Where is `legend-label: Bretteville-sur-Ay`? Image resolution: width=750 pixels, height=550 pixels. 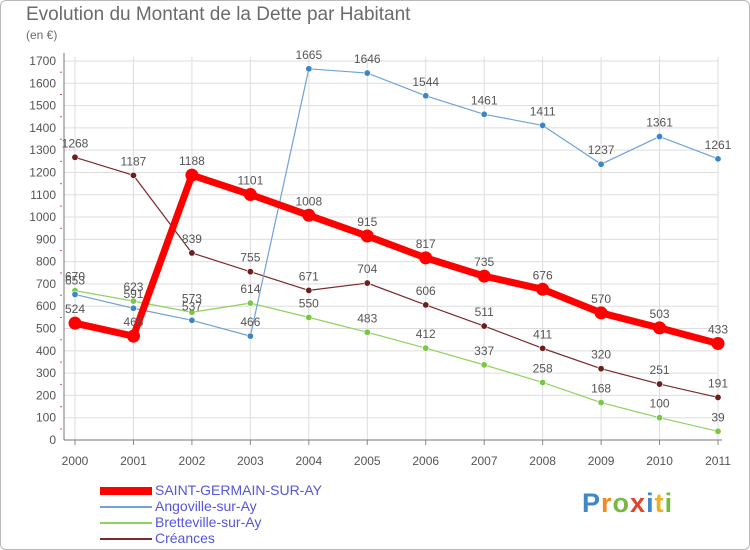 legend-label: Bretteville-sur-Ay is located at coordinates (208, 522).